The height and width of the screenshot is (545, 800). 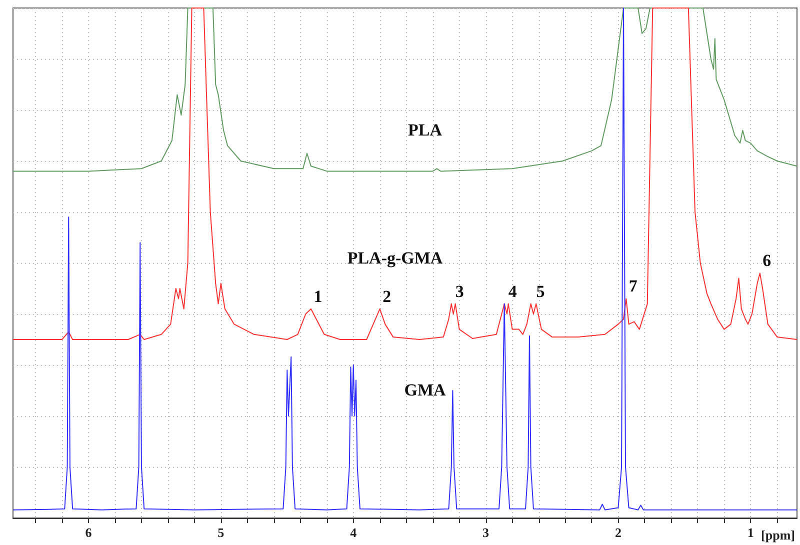 I want to click on annotation: 4, so click(x=513, y=291).